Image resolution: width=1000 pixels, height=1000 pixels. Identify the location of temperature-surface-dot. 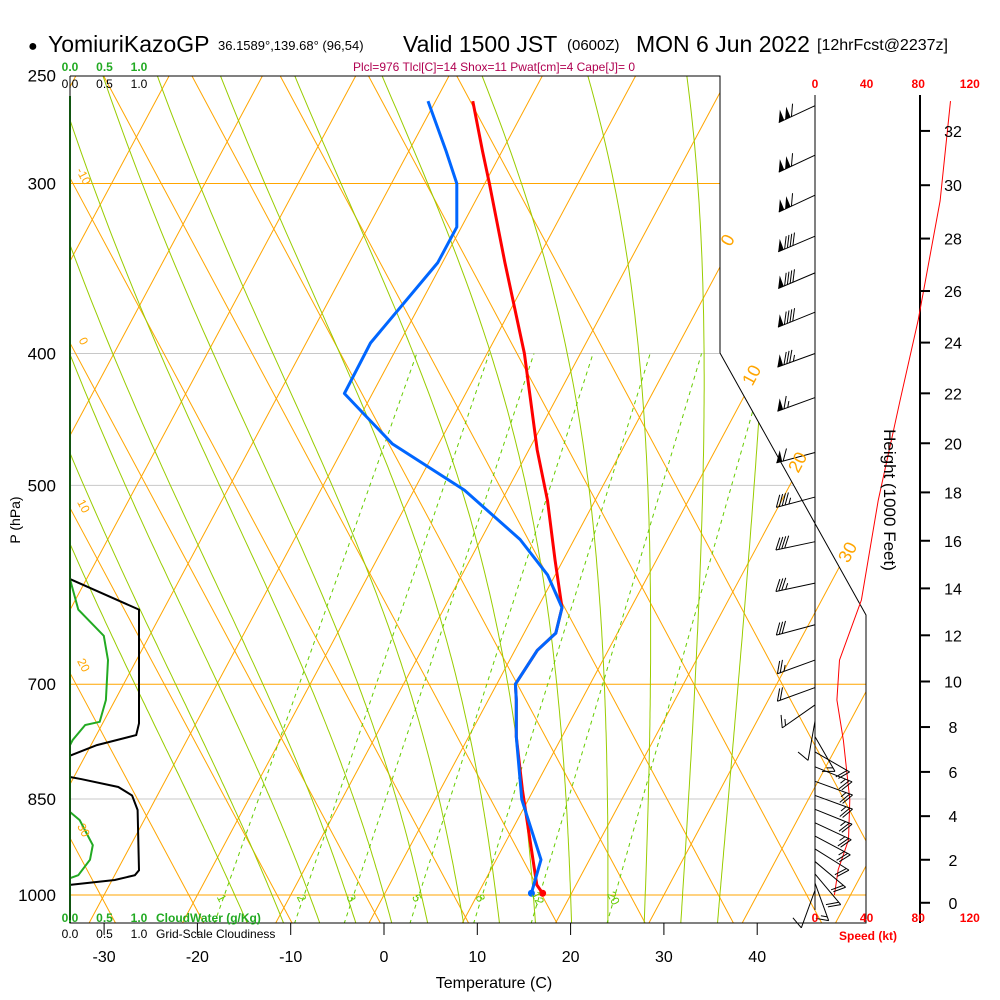
(543, 893).